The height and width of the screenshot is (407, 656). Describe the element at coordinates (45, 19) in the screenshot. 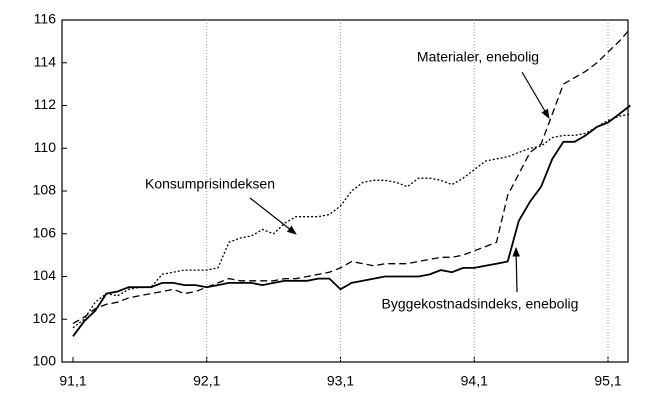

I see `y-tick-label: 116` at that location.